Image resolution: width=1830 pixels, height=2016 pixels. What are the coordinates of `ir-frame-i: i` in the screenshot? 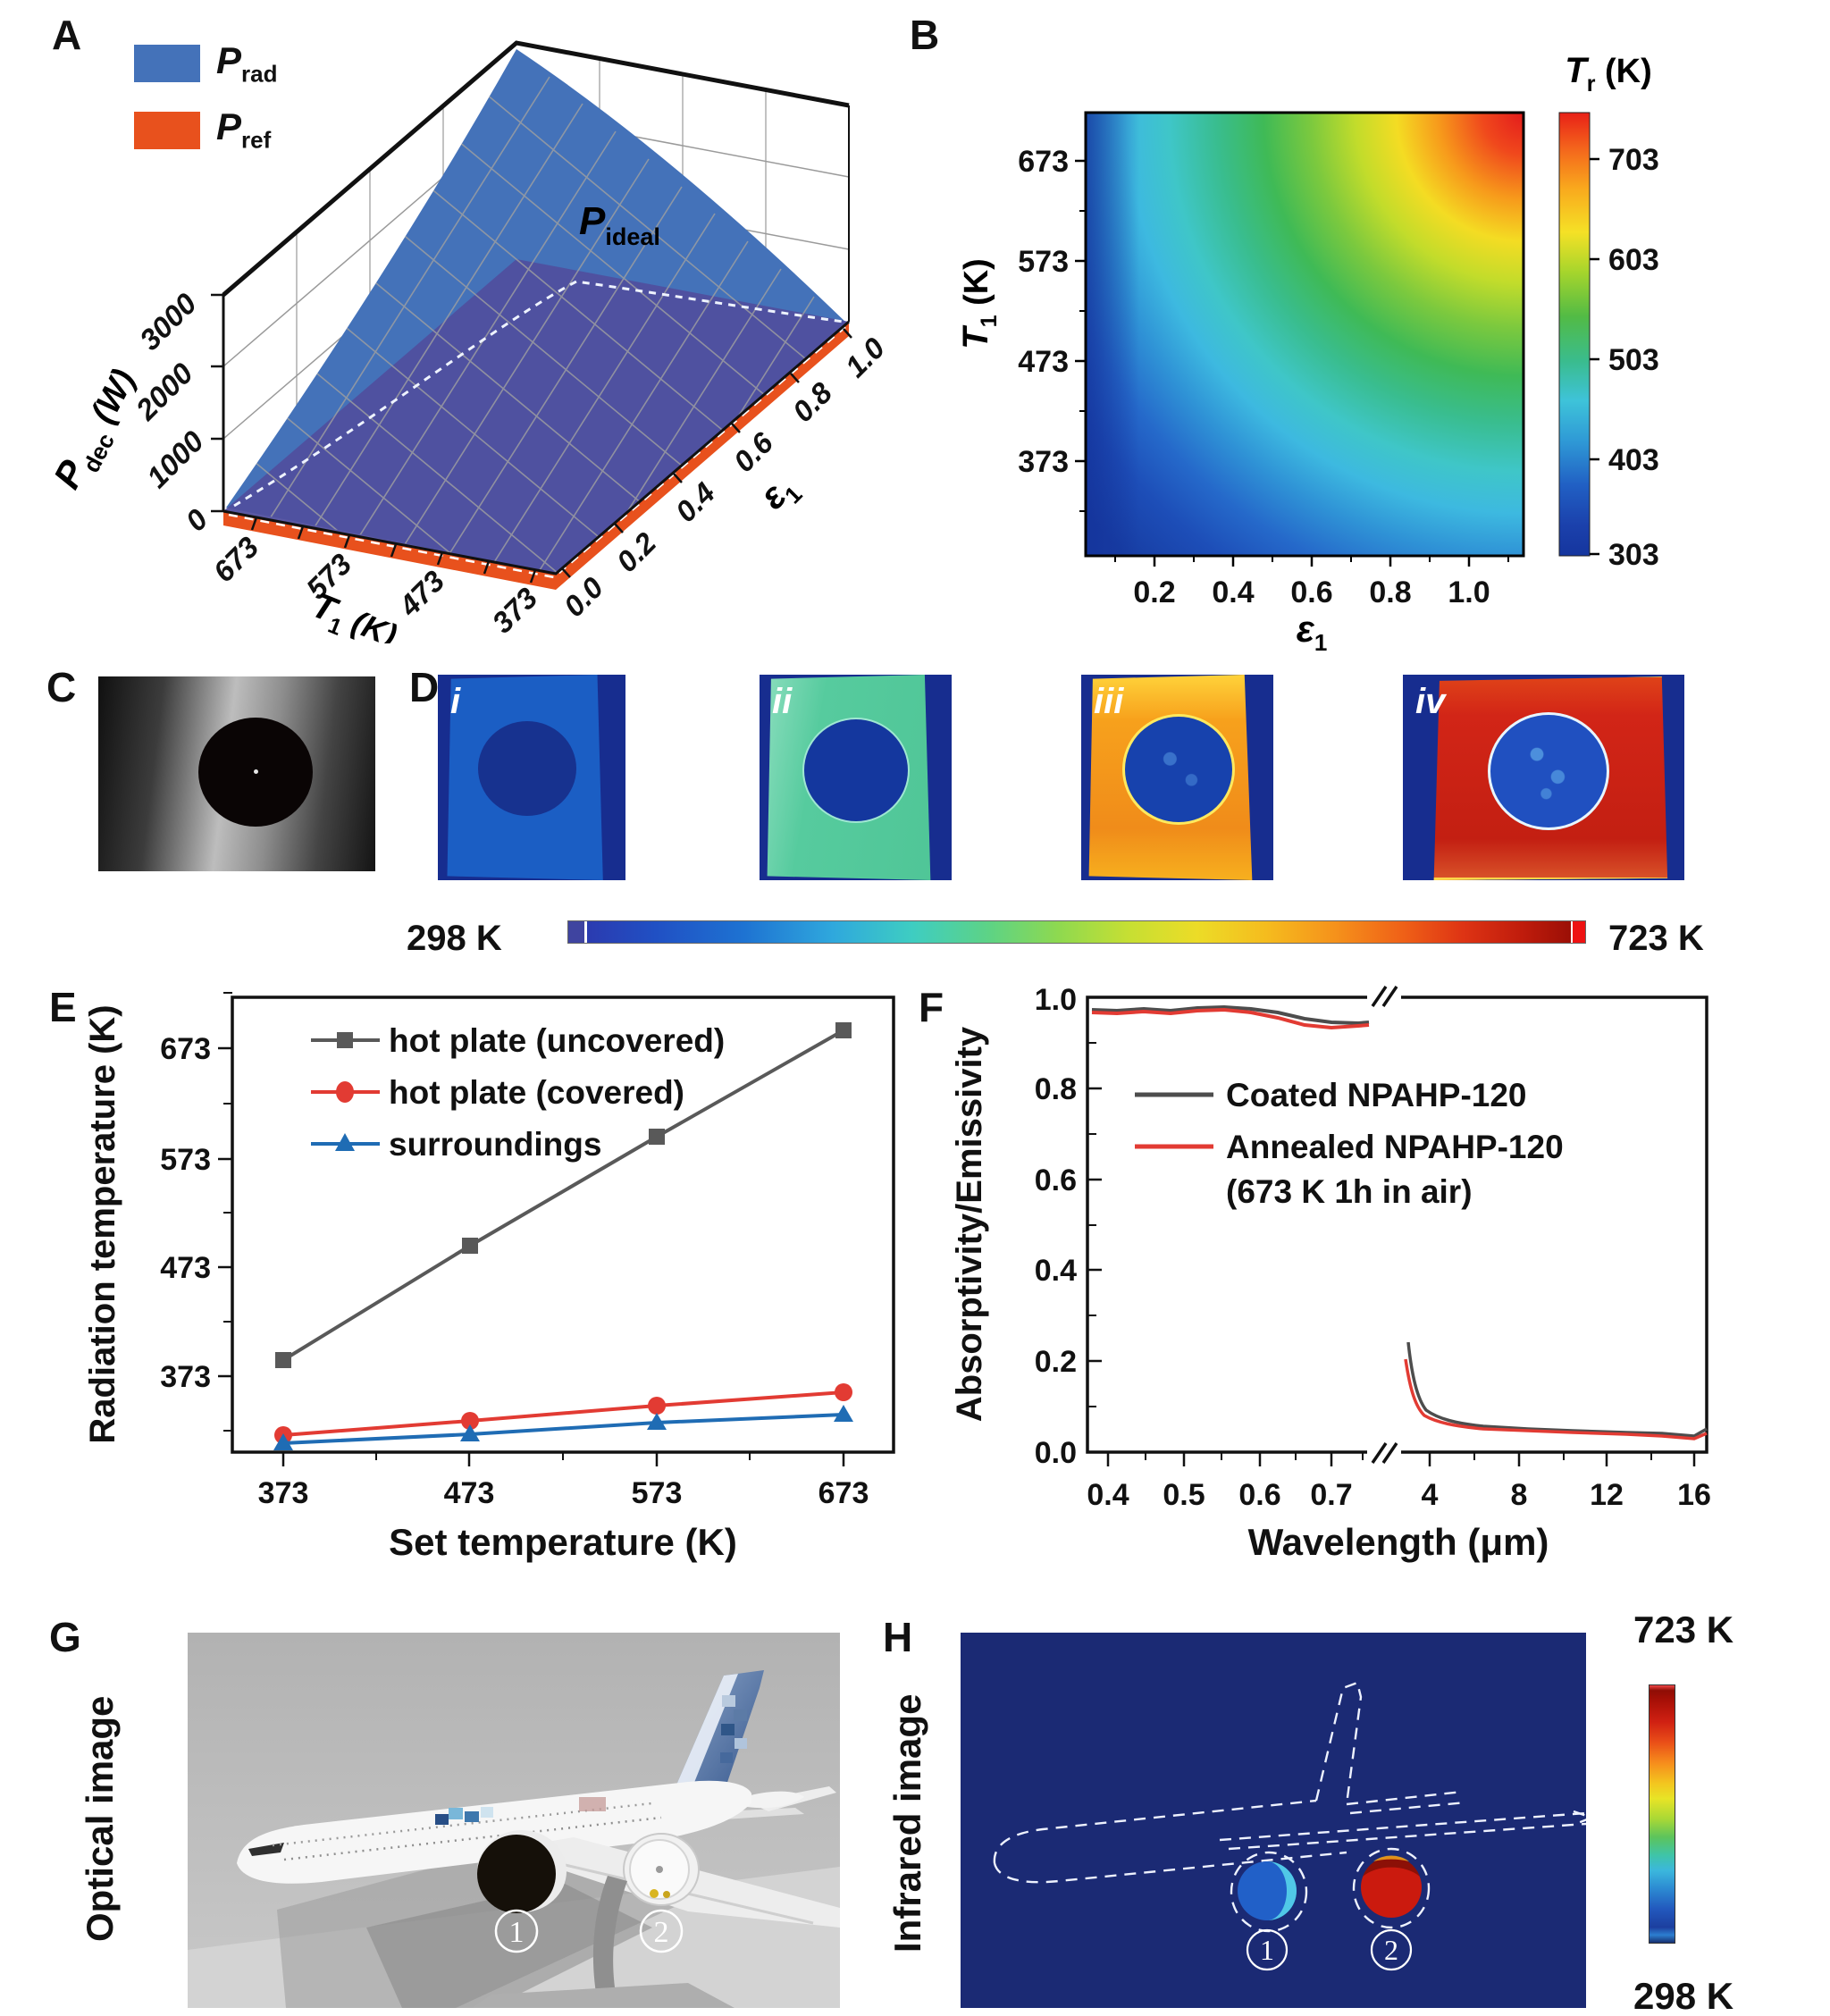 It's located at (531, 777).